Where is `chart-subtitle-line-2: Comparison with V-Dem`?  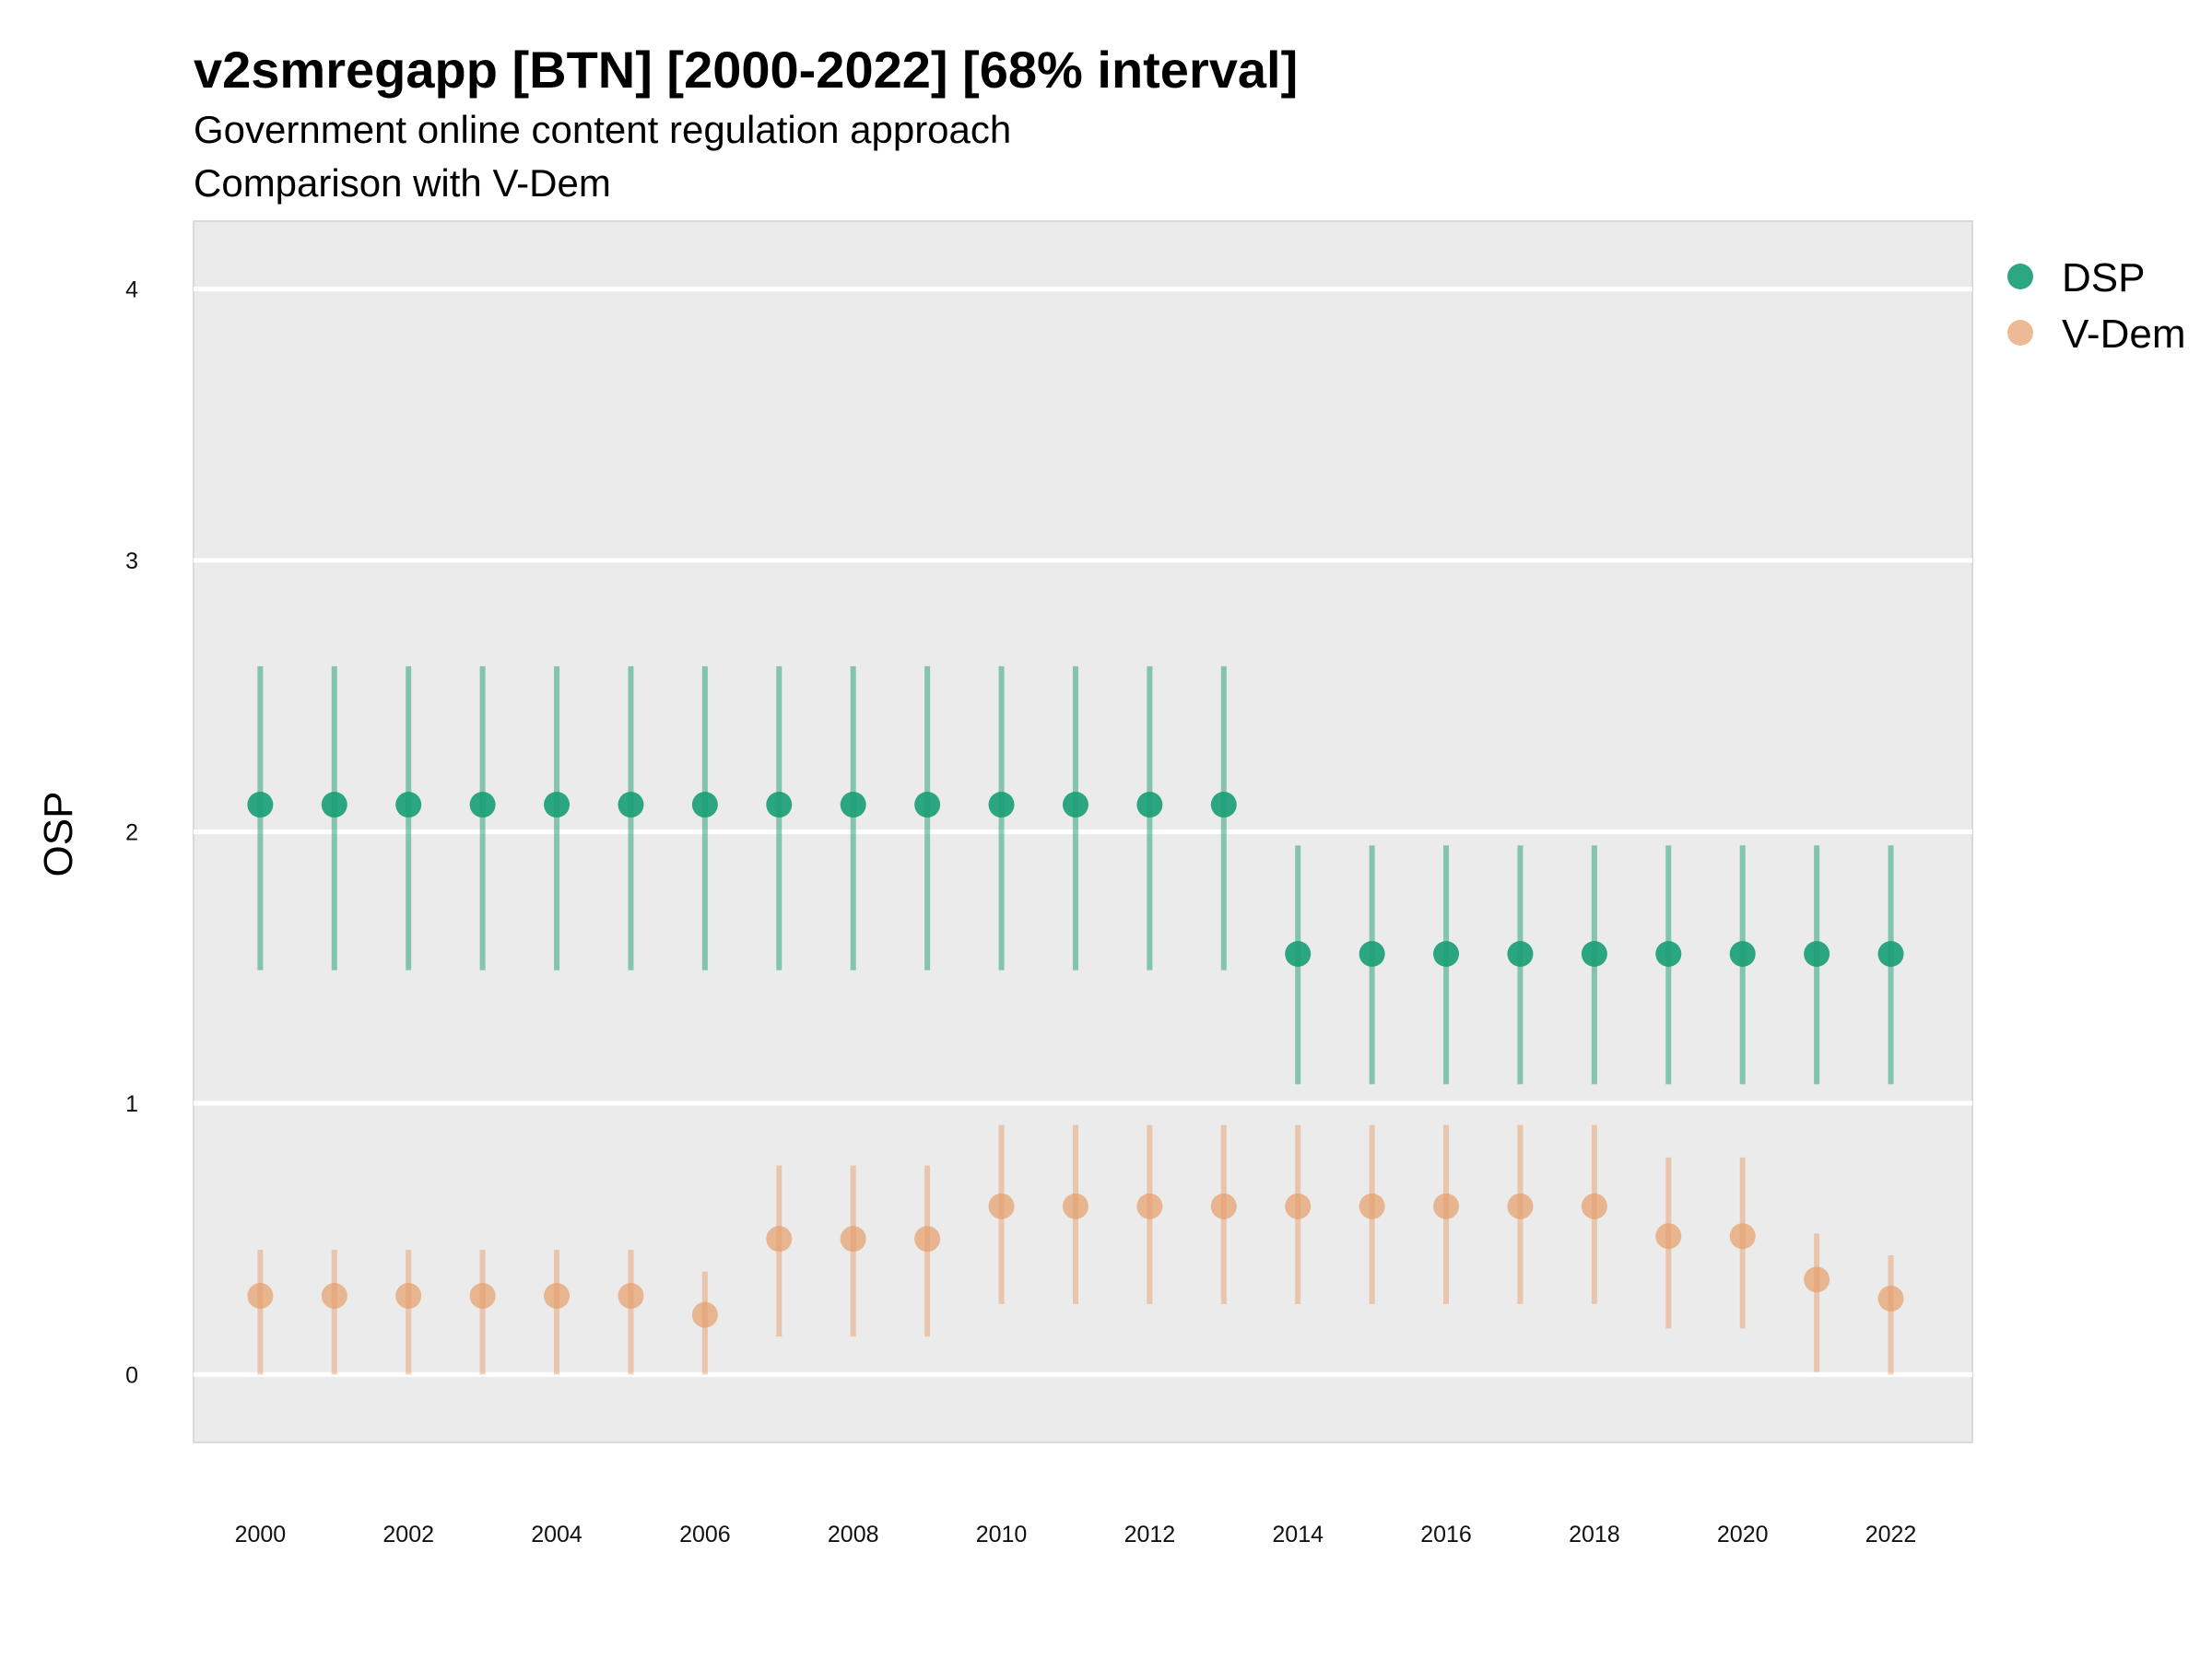 chart-subtitle-line-2: Comparison with V-Dem is located at coordinates (402, 183).